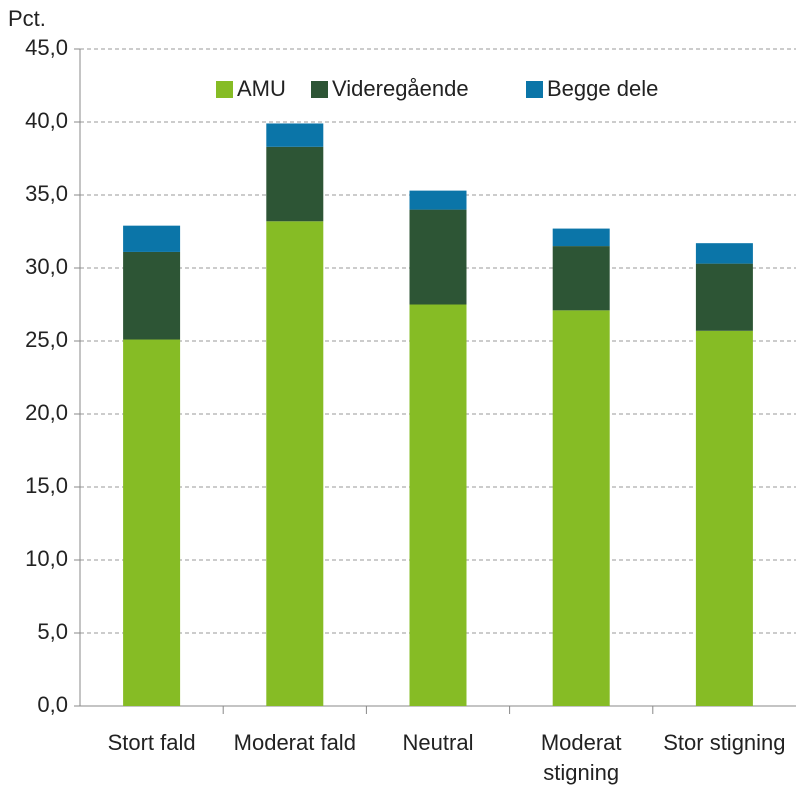  What do you see at coordinates (52, 631) in the screenshot?
I see `y-tick-label: 5,0` at bounding box center [52, 631].